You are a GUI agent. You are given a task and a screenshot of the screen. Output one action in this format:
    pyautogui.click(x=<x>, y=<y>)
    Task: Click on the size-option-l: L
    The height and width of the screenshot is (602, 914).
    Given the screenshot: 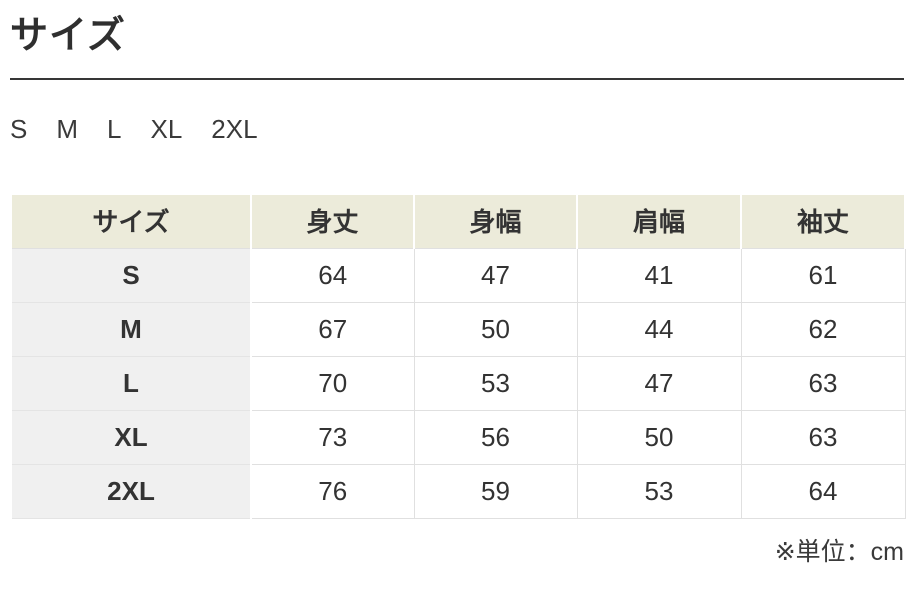 What is the action you would take?
    pyautogui.click(x=114, y=129)
    